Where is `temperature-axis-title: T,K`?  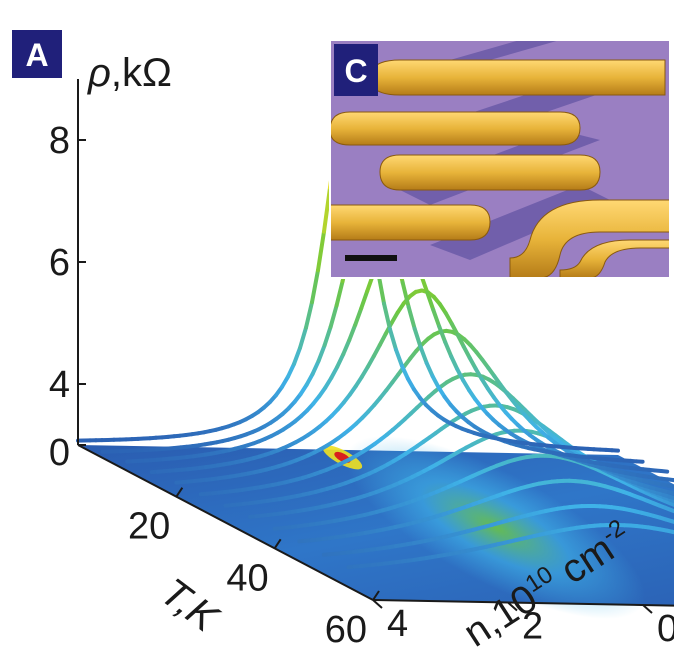 temperature-axis-title: T,K is located at coordinates (190, 606).